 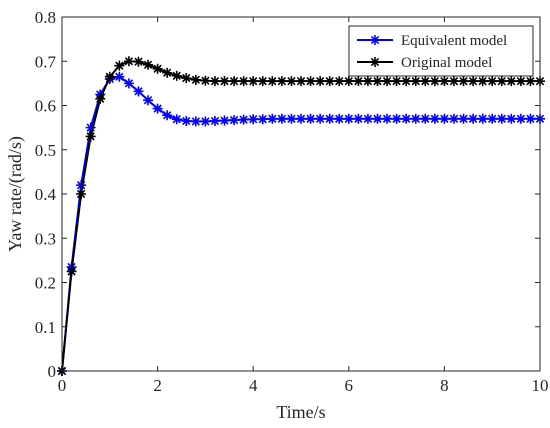 I want to click on x-tick-label: 10, so click(x=540, y=385).